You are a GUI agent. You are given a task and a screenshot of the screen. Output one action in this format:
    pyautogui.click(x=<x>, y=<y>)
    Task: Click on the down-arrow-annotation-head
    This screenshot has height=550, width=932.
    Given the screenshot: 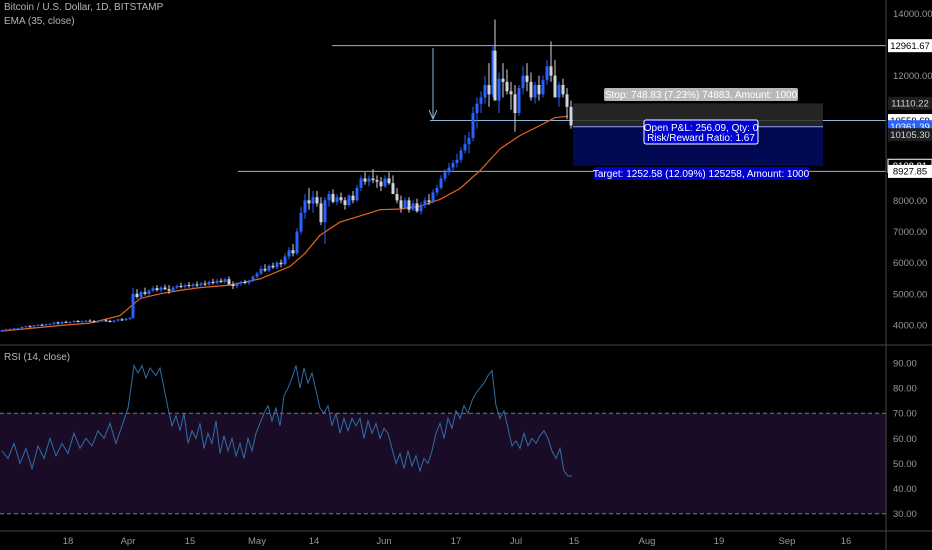 What is the action you would take?
    pyautogui.click(x=433, y=115)
    